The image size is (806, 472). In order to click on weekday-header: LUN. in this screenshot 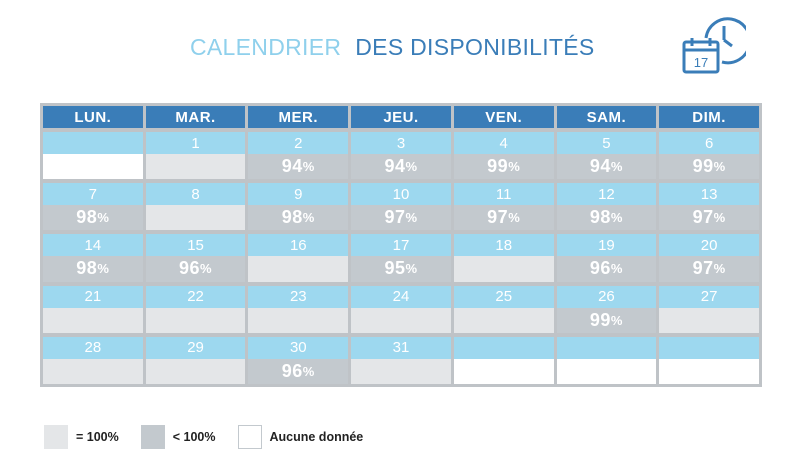, I will do `click(93, 117)`.